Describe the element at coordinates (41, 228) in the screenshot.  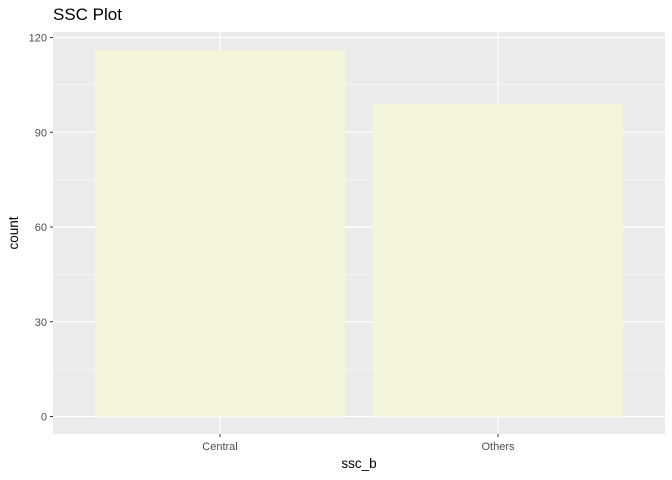
I see `y-tick-label: 60` at that location.